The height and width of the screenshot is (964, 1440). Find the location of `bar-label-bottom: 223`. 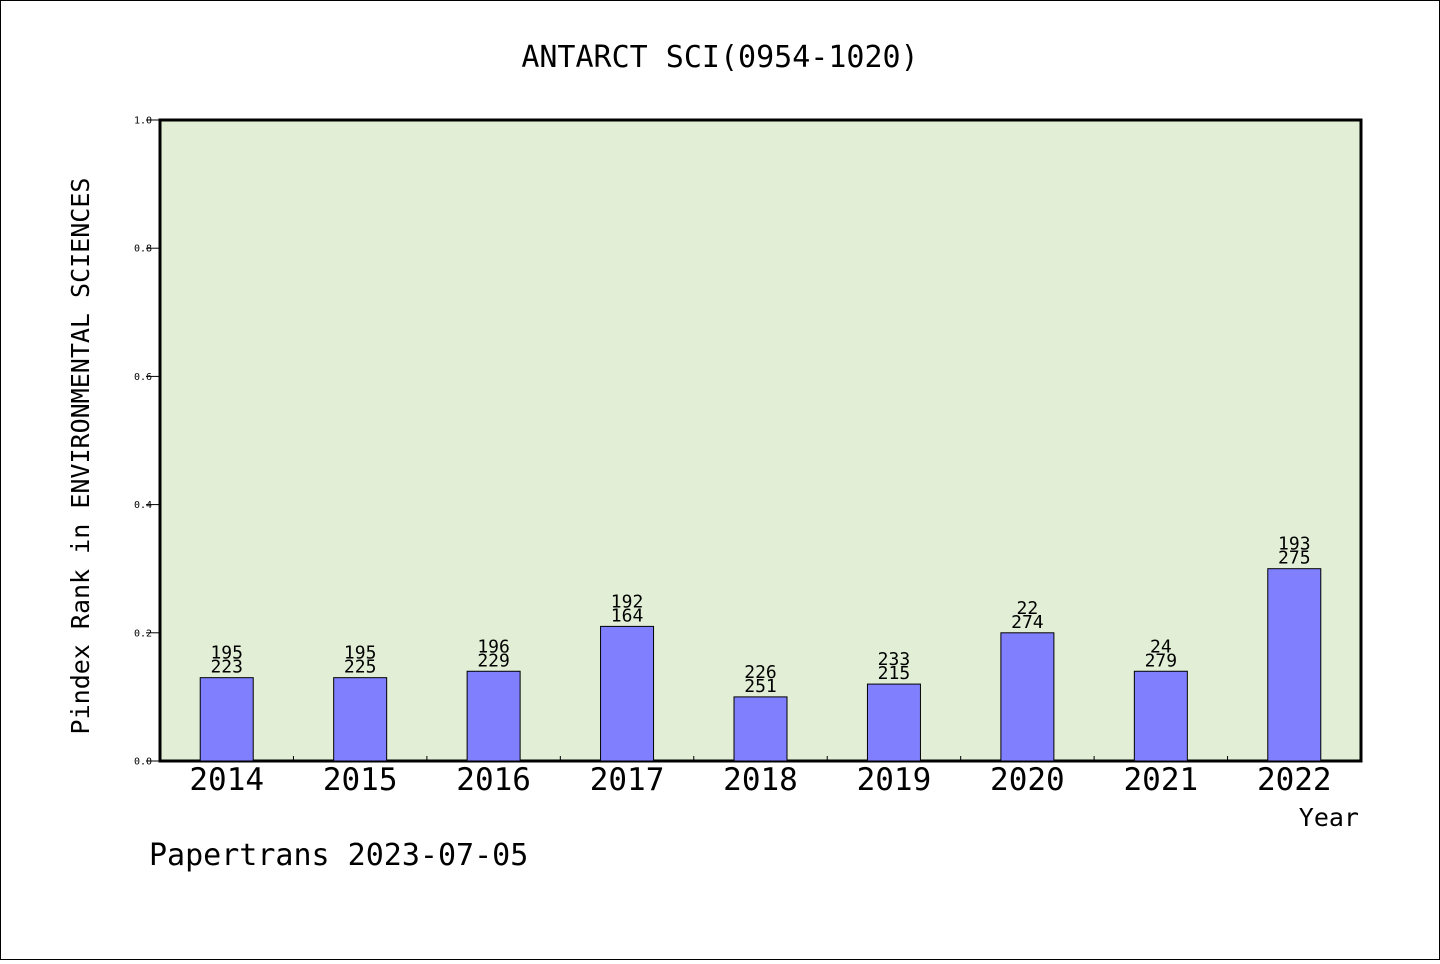

bar-label-bottom: 223 is located at coordinates (226, 667).